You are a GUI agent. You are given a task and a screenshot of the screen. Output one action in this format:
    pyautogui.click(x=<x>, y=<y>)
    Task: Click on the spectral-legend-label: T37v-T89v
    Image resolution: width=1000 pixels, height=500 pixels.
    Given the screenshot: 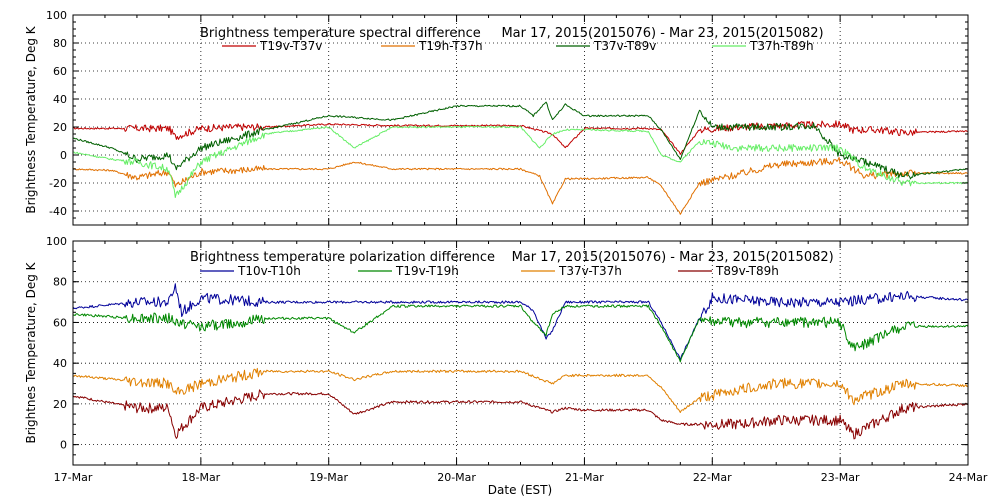 What is the action you would take?
    pyautogui.click(x=624, y=46)
    